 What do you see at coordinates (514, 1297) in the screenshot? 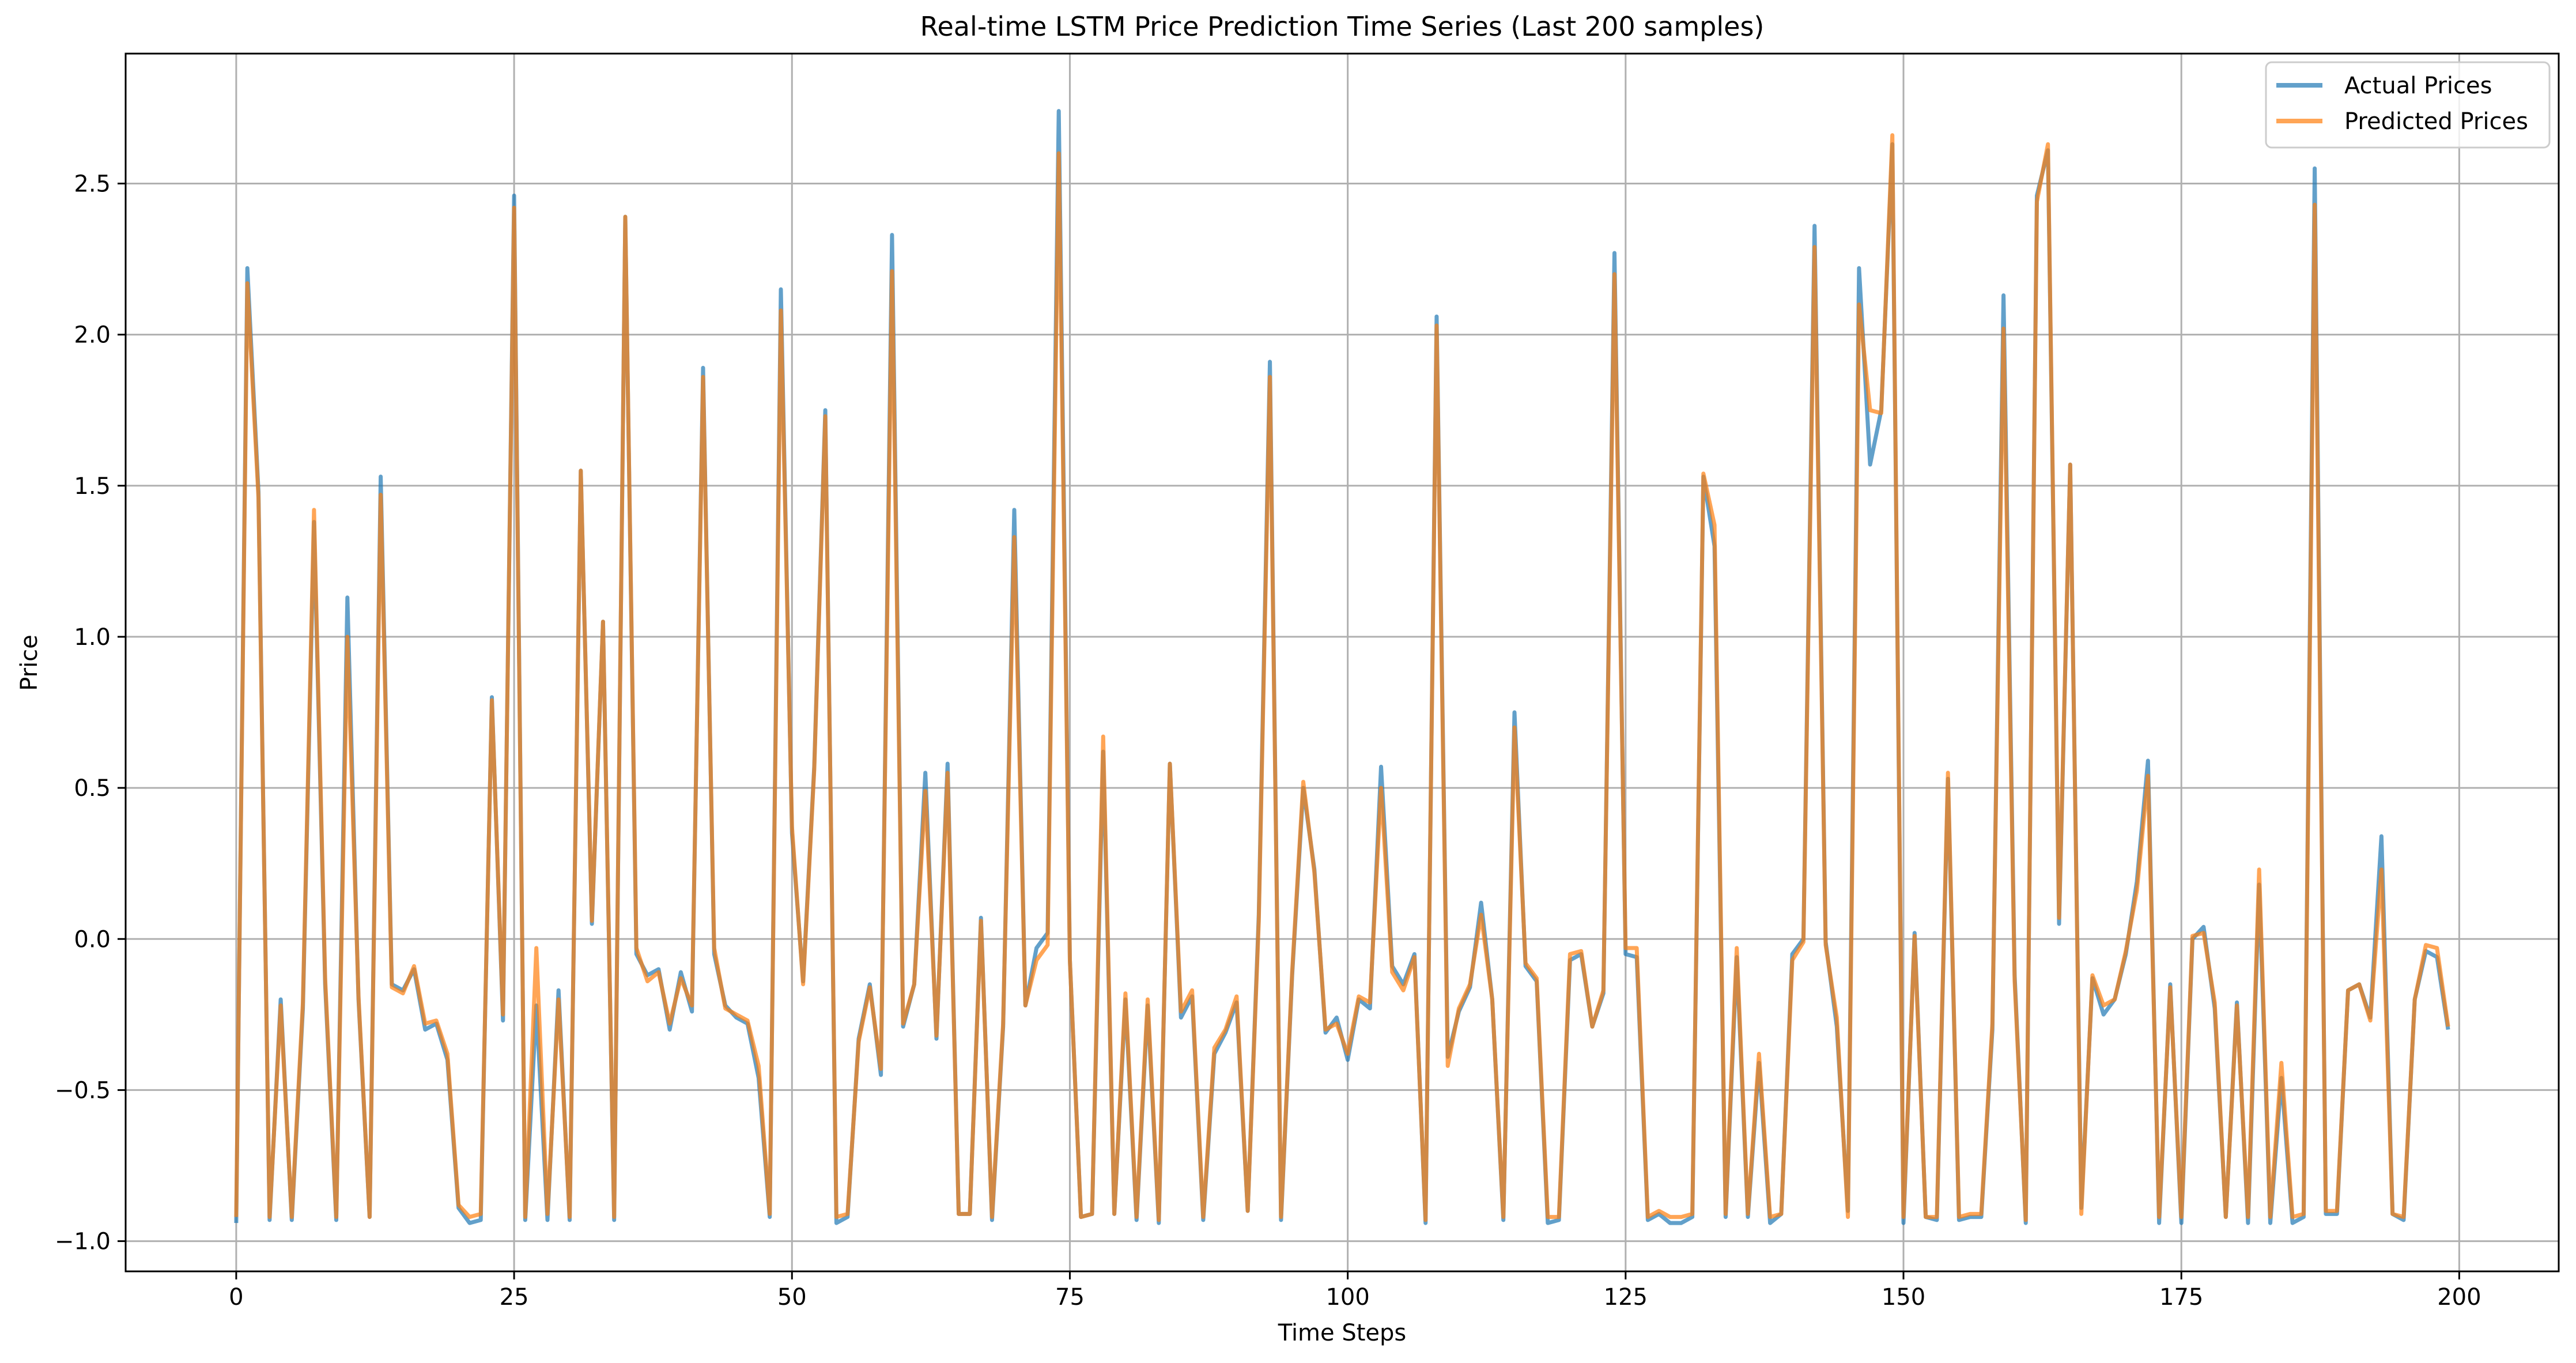
I see `x-tick-label: 25` at bounding box center [514, 1297].